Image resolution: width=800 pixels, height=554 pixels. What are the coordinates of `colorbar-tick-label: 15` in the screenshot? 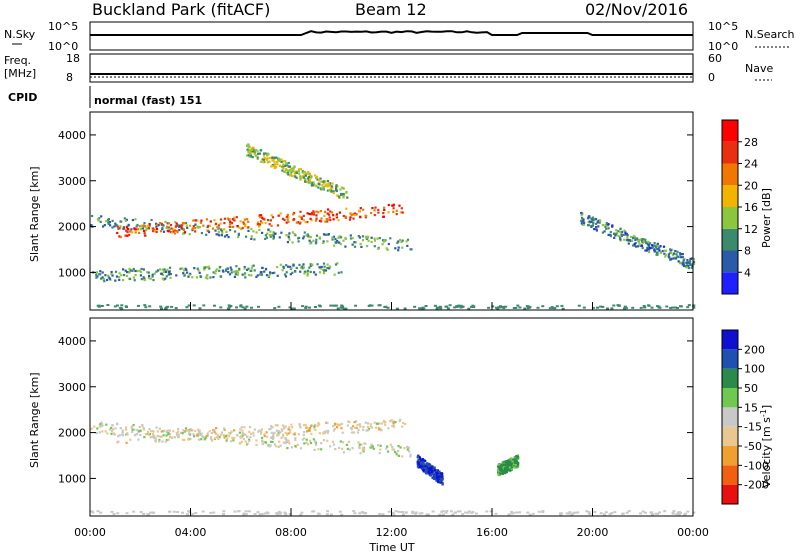 It's located at (751, 407).